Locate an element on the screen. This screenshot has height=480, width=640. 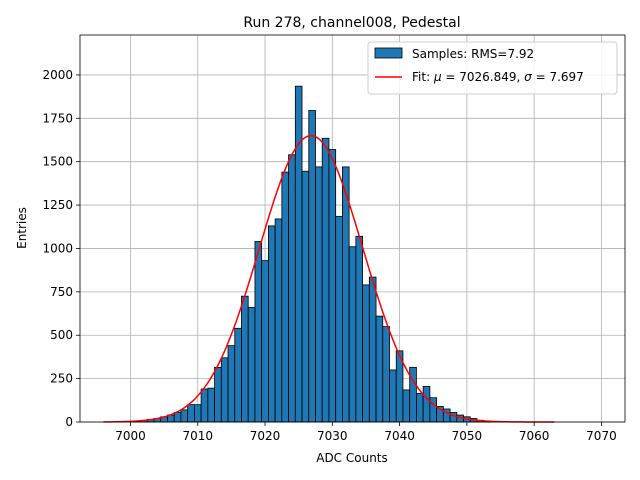
y-tick-label: 1500 is located at coordinates (57, 162).